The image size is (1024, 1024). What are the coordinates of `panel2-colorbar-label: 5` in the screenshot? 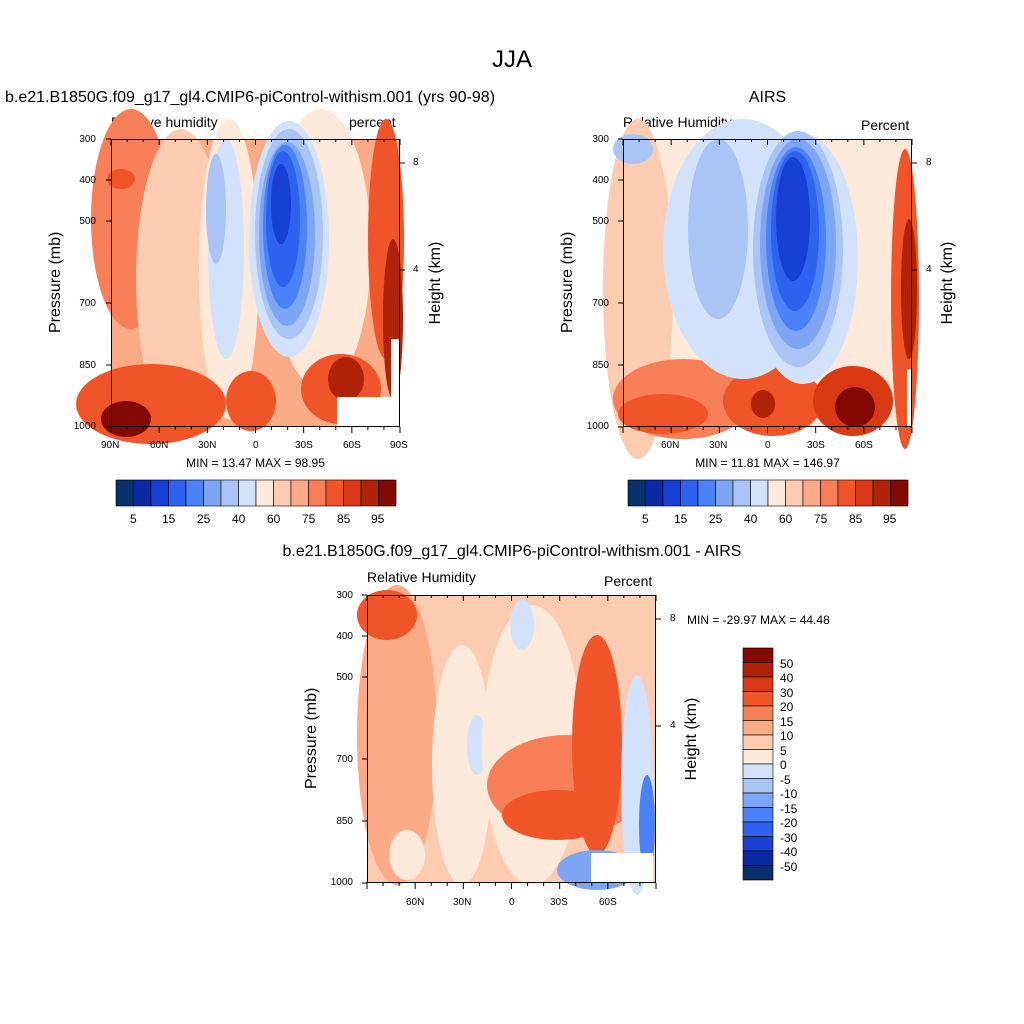 It's located at (645, 519).